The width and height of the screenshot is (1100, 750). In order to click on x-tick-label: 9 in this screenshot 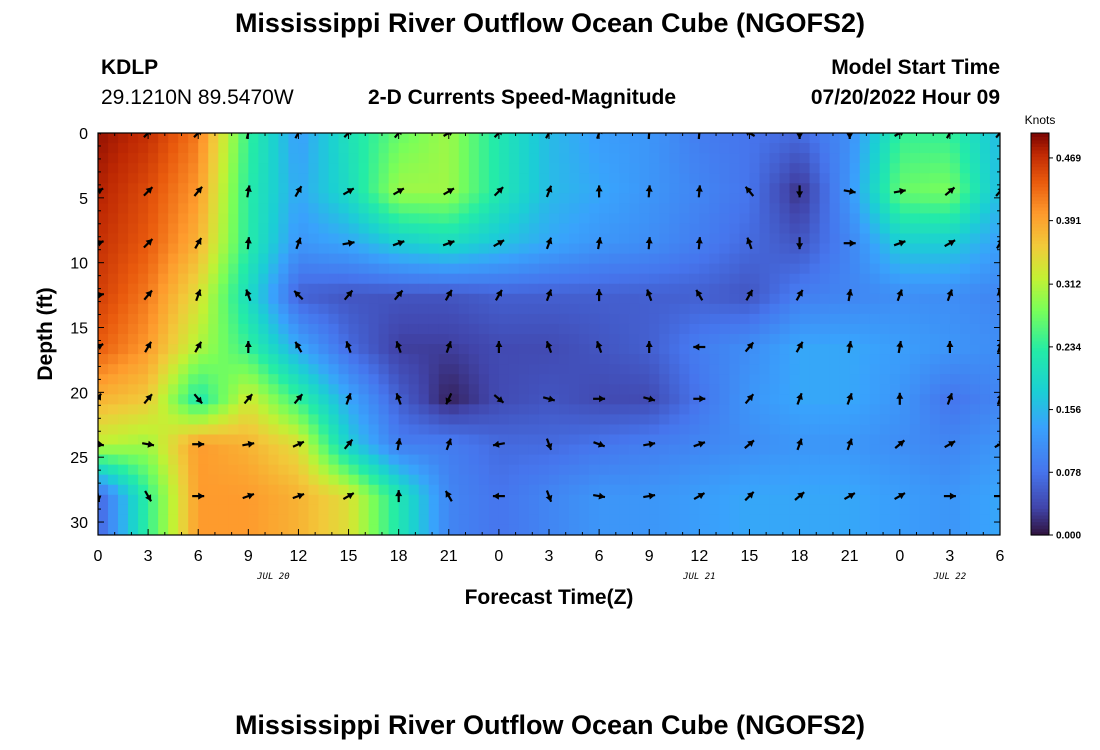, I will do `click(248, 556)`.